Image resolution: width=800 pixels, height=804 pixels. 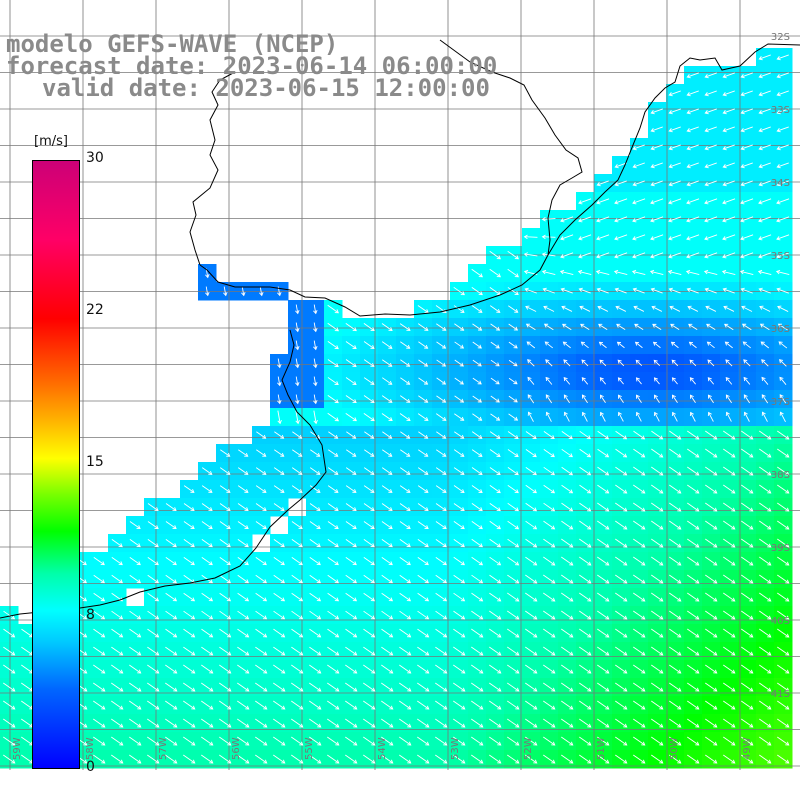 What do you see at coordinates (95, 462) in the screenshot?
I see `colorbar-tick: 15` at bounding box center [95, 462].